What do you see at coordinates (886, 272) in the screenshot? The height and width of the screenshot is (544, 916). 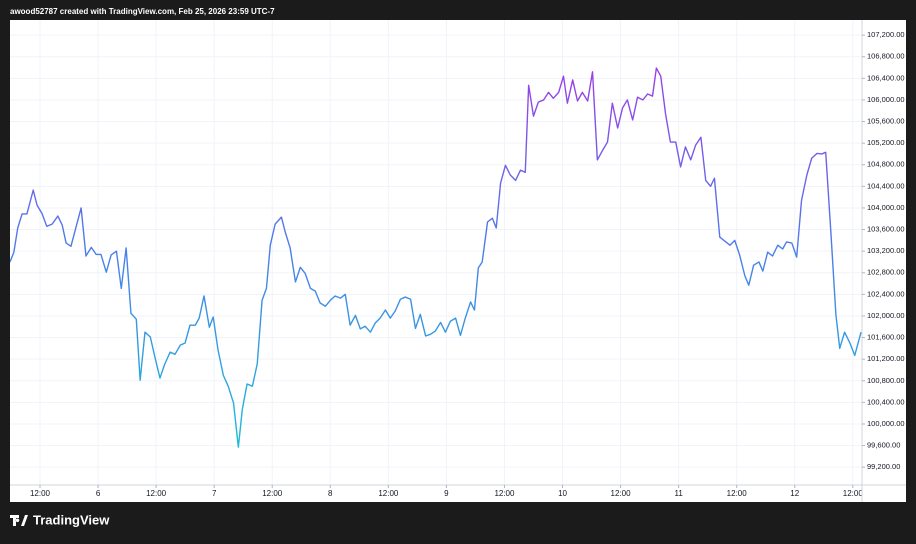 I see `y-tick-label: 102,800.00` at bounding box center [886, 272].